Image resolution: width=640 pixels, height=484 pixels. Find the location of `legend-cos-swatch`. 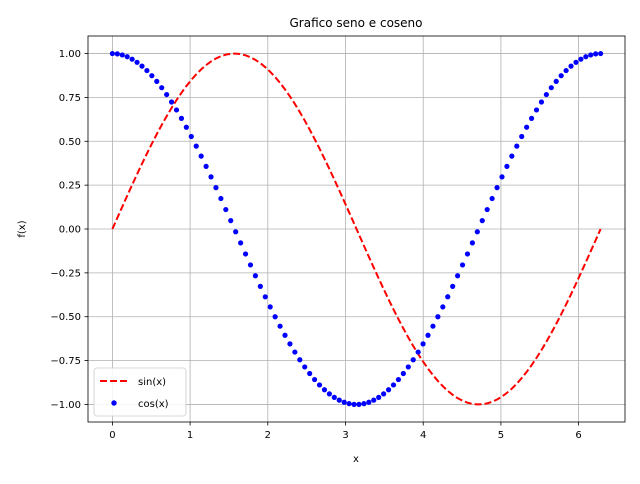

legend-cos-swatch is located at coordinates (114, 403).